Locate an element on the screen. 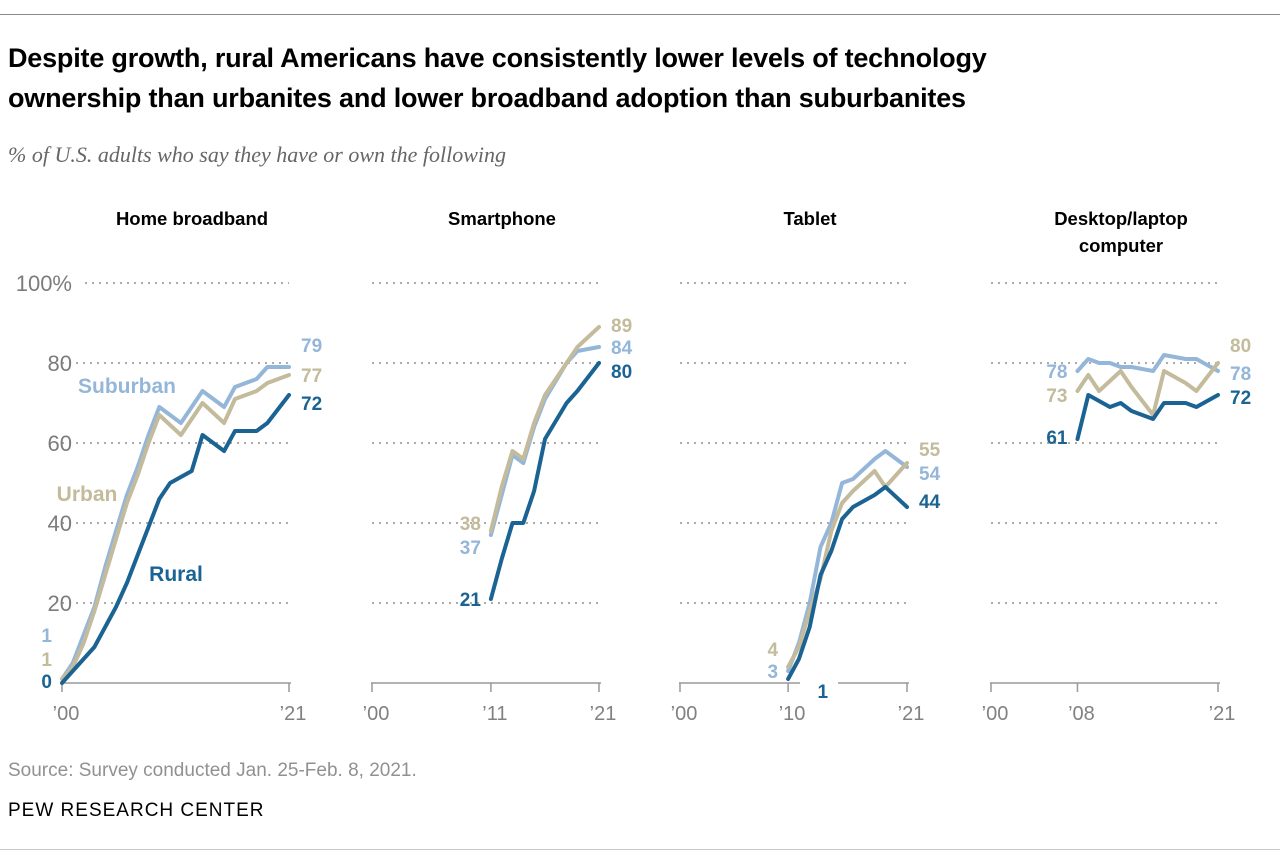 This screenshot has height=864, width=1280. start-value-label-rural: 0 is located at coordinates (46, 682).